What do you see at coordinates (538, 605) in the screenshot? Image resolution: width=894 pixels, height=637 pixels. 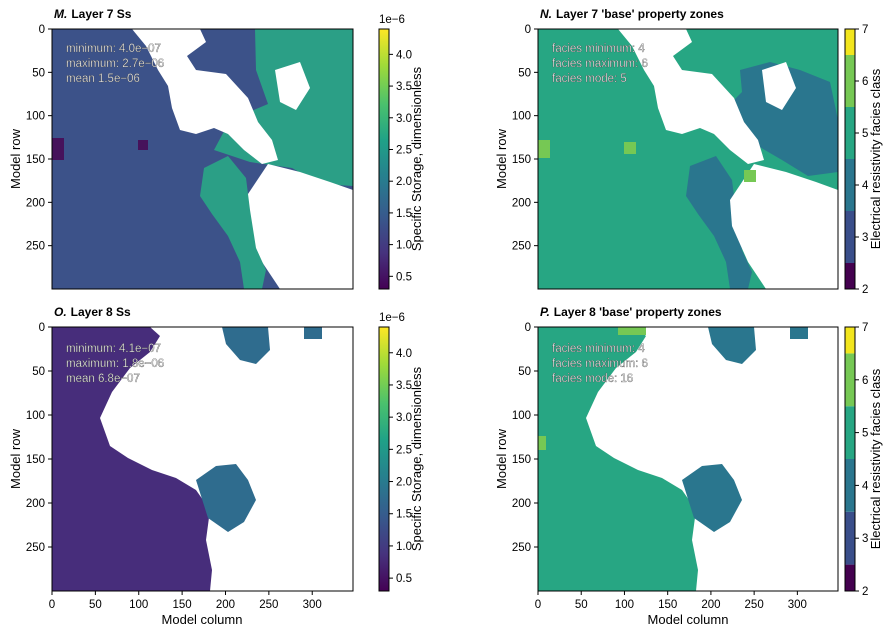 I see `panel-p-xtick-label-0: 0` at bounding box center [538, 605].